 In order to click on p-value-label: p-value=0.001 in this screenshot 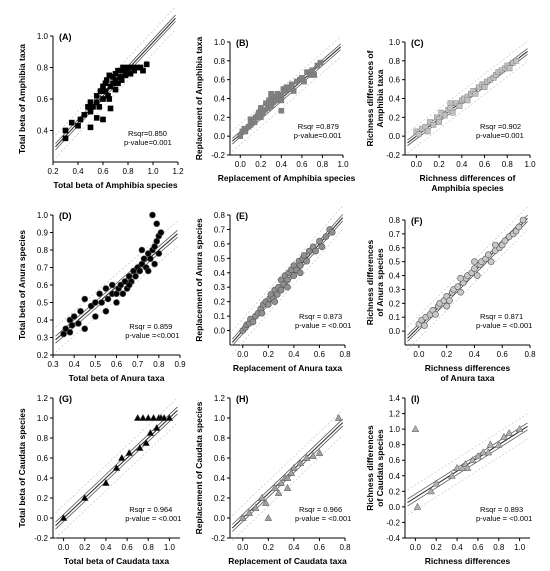, I will do `click(318, 135)`.